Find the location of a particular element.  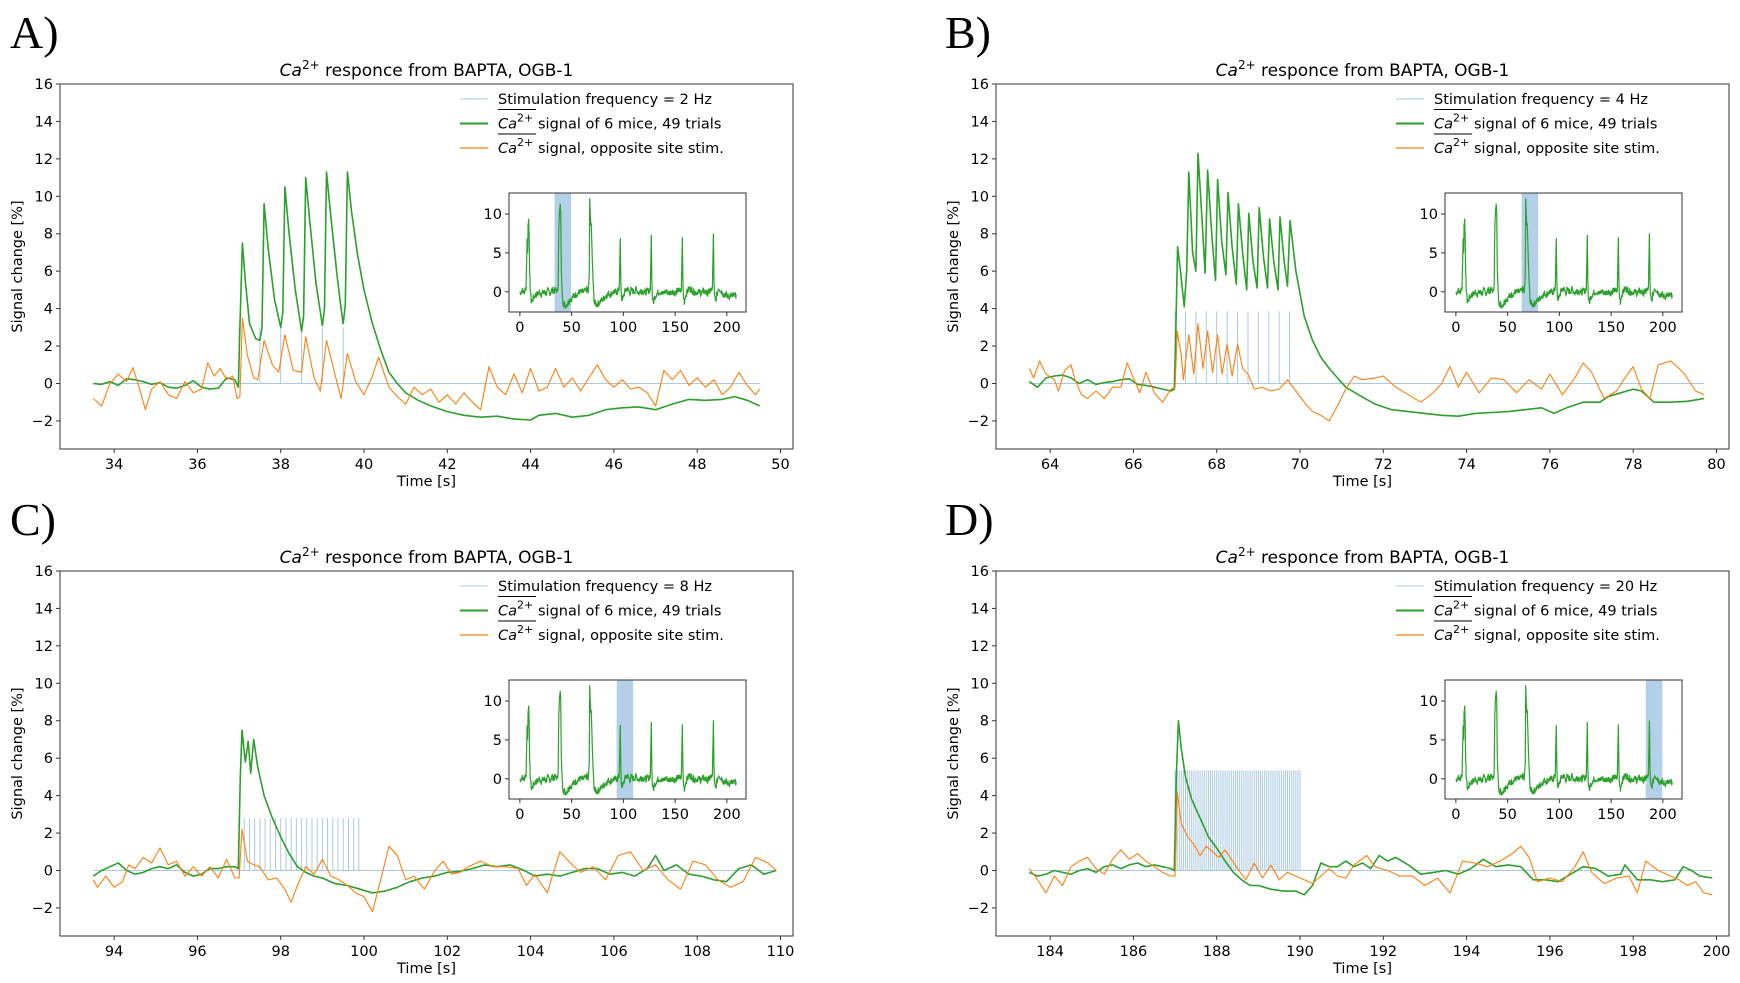

legend-stim-frequency: 8 Hz is located at coordinates (696, 587).